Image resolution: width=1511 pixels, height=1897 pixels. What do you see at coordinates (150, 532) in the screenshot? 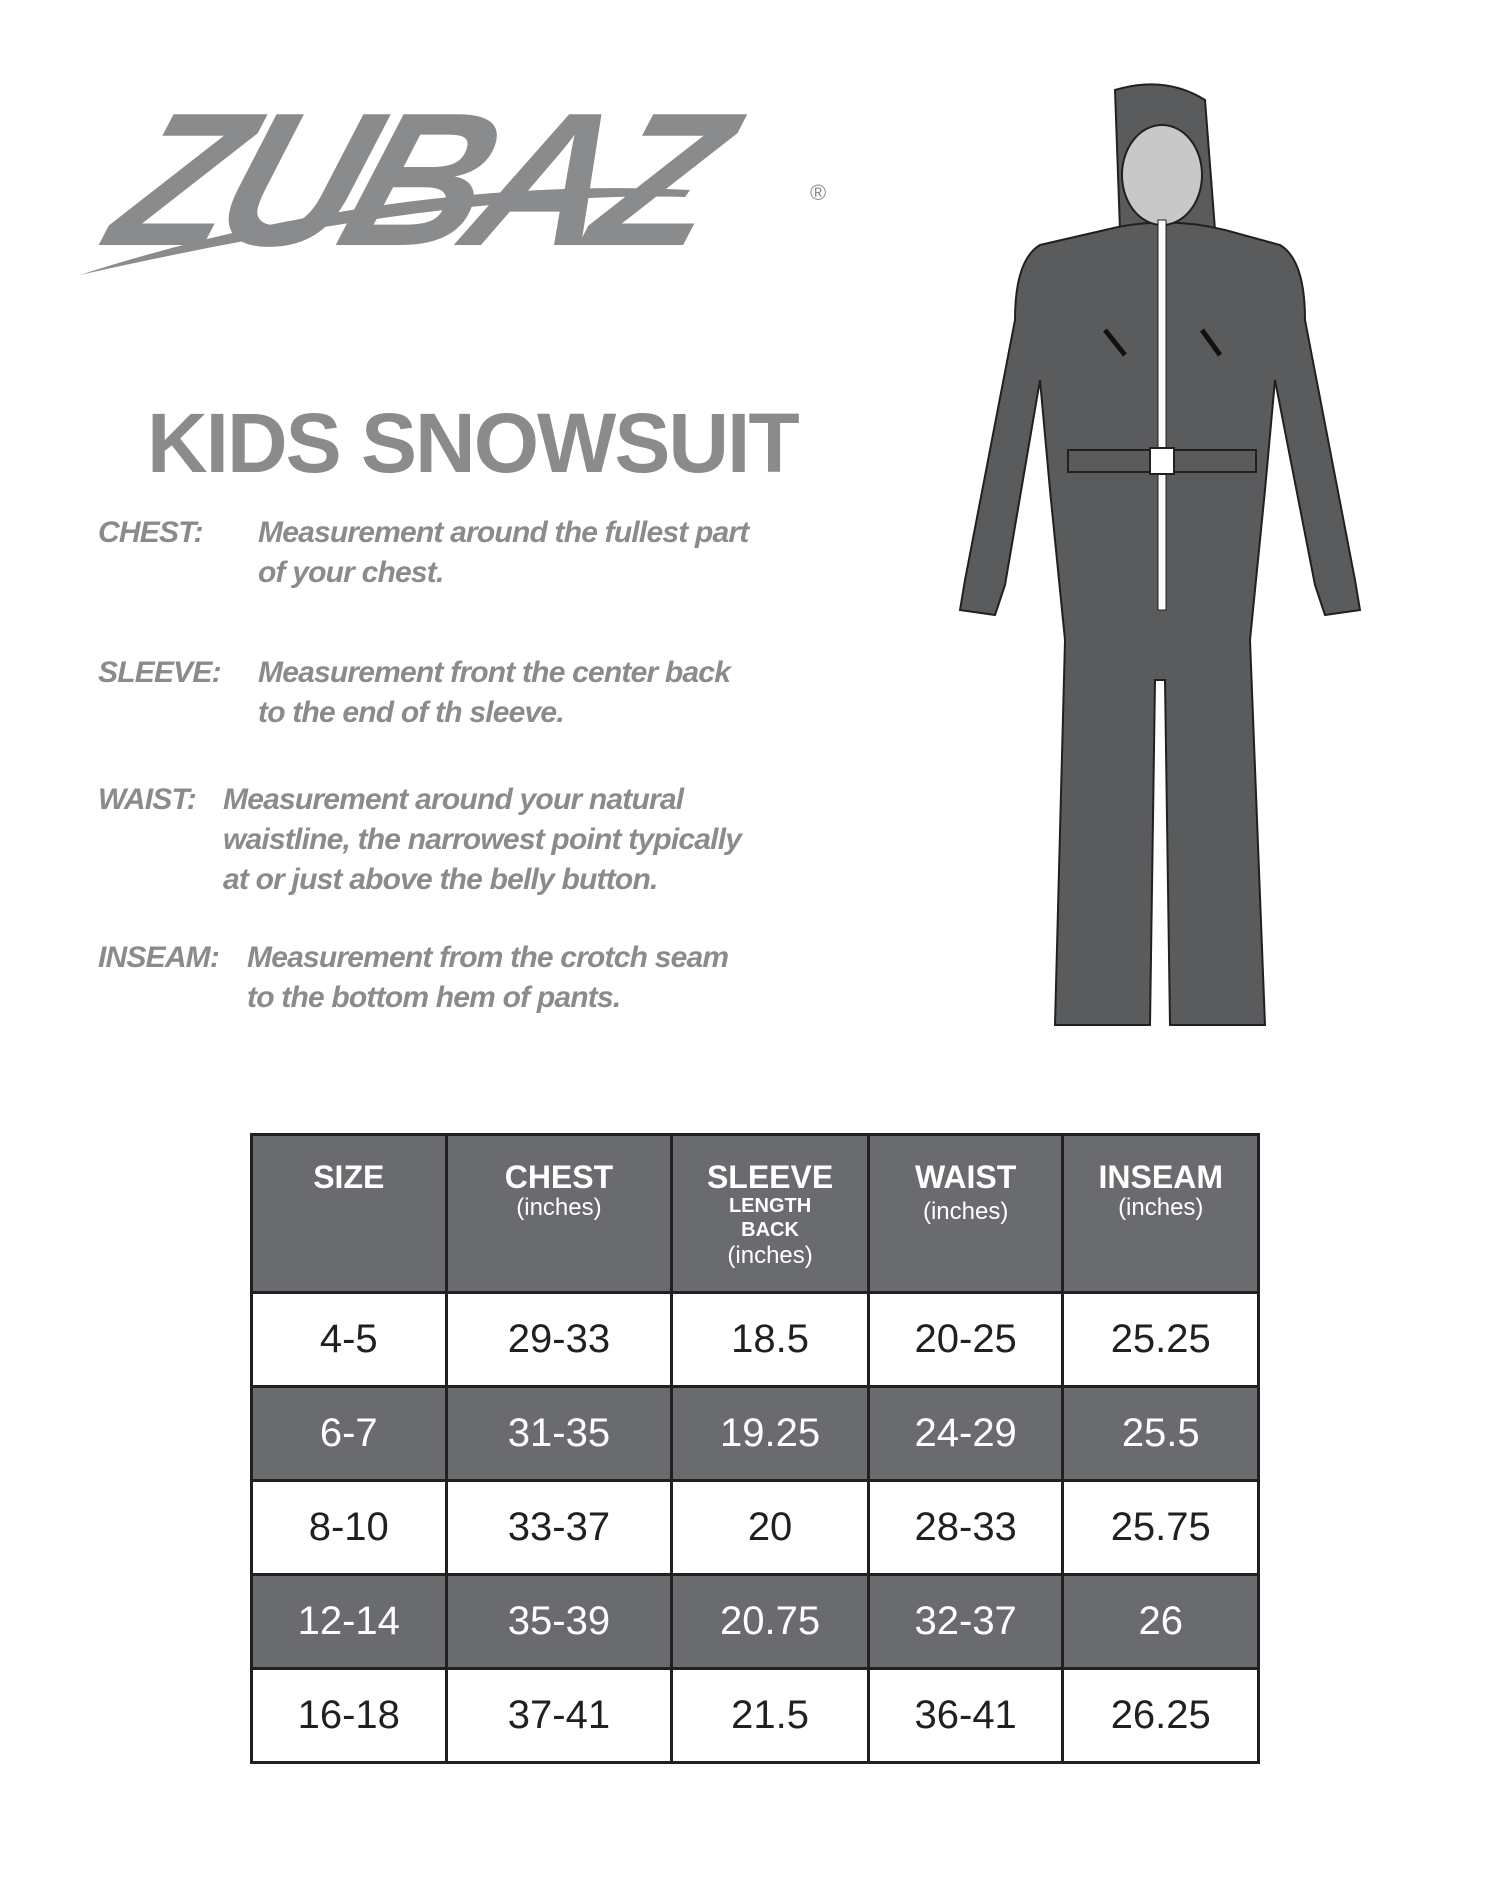
I see `definition-label: CHEST:` at bounding box center [150, 532].